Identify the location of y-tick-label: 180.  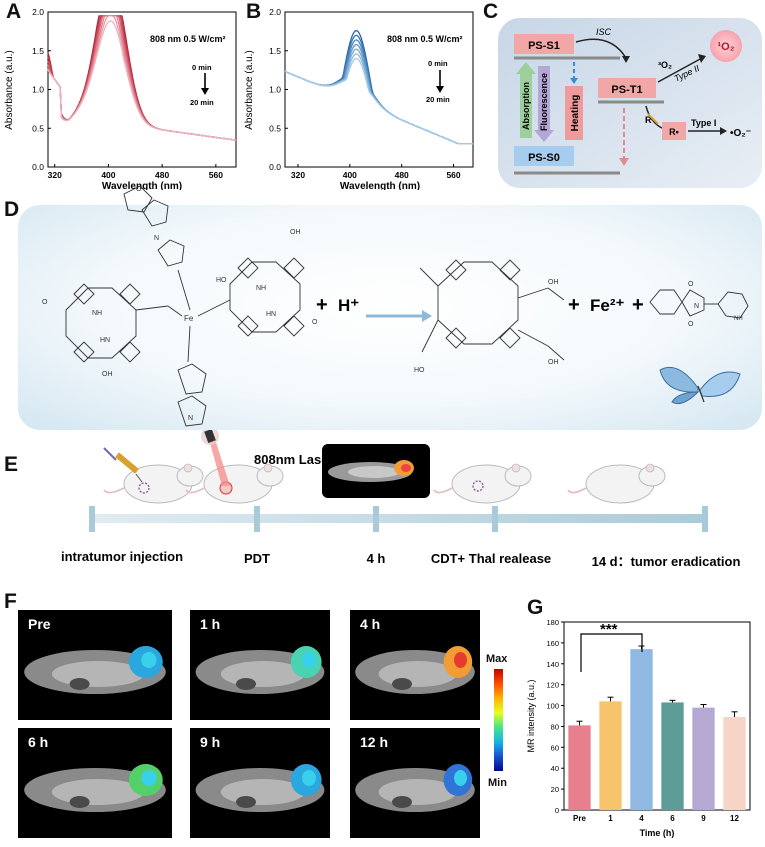
(552, 622).